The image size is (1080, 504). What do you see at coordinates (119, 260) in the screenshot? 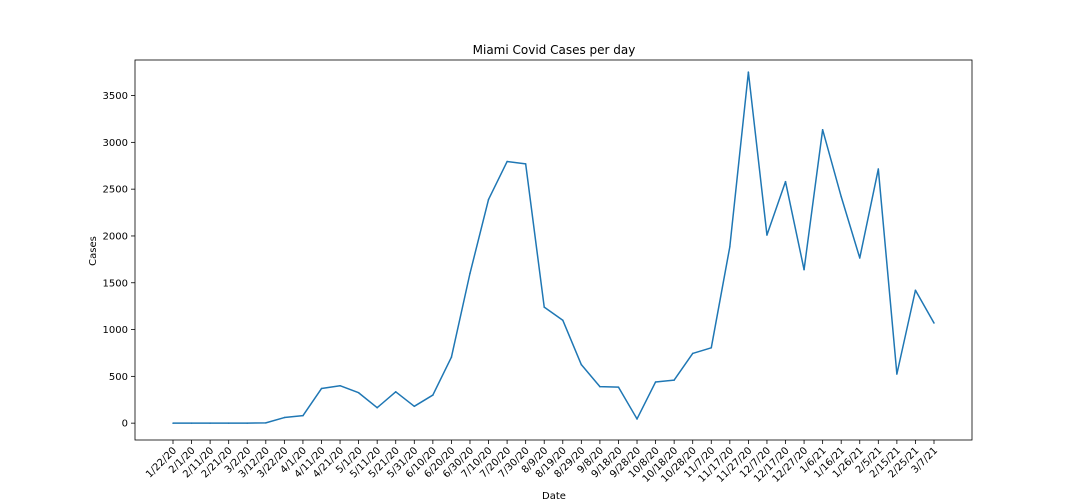
I see `y-axis: 0 500 1000 1500 2000 2500 3000 3500` at bounding box center [119, 260].